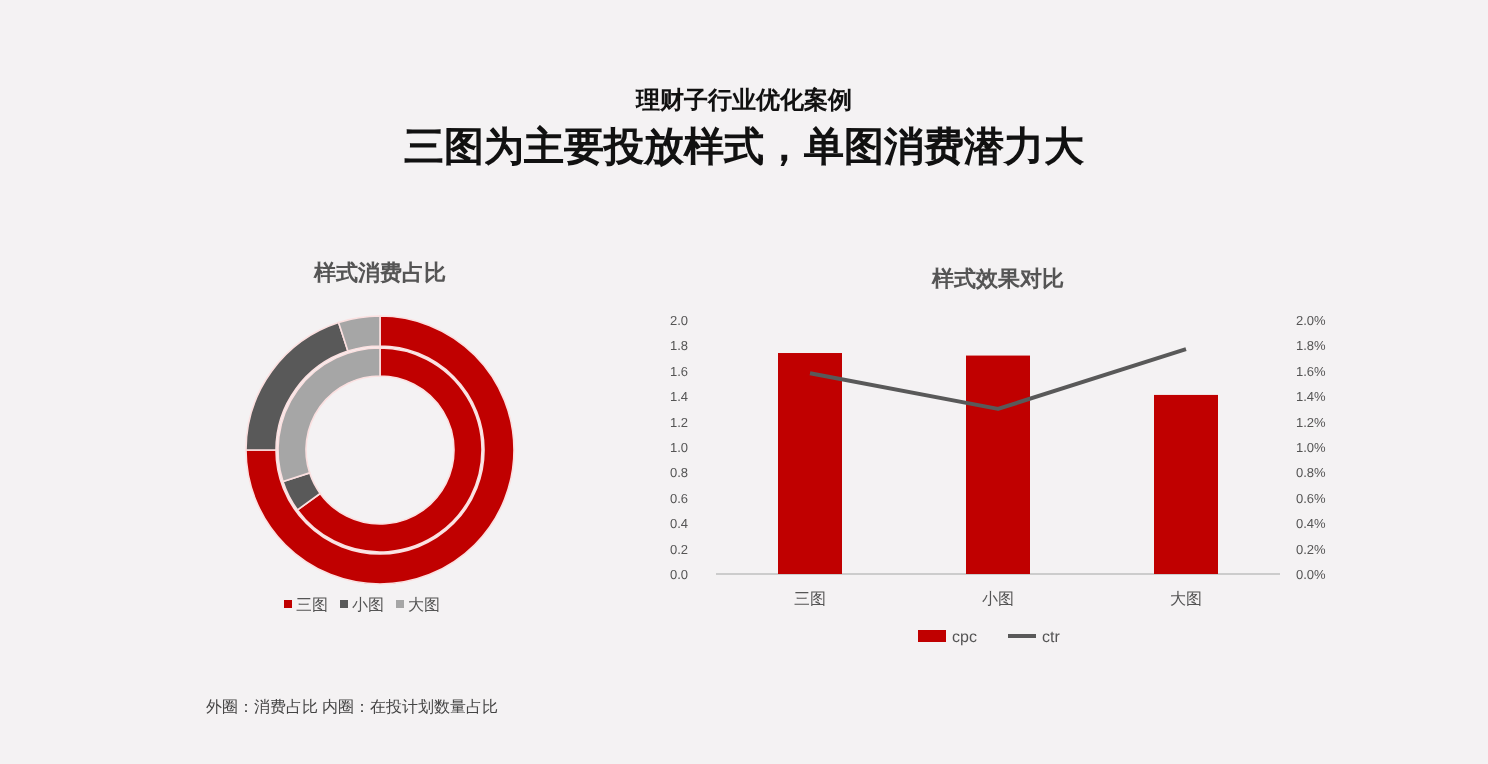 Image resolution: width=1488 pixels, height=764 pixels. Describe the element at coordinates (998, 599) in the screenshot. I see `x-tick-label: 小图` at that location.